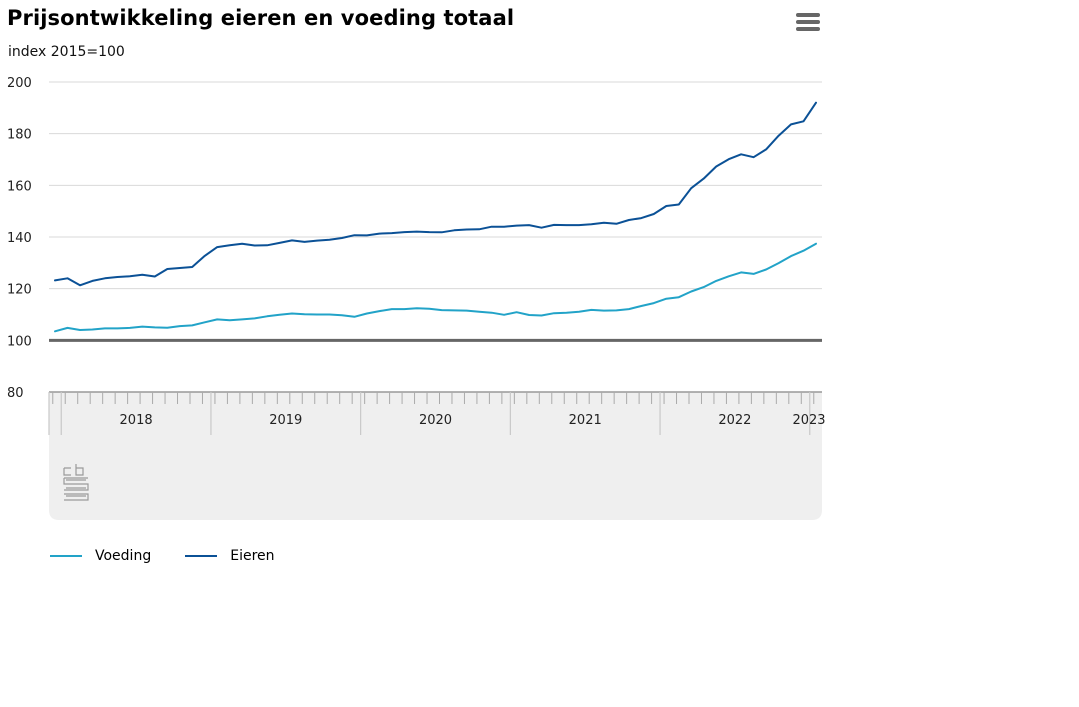  What do you see at coordinates (15, 393) in the screenshot?
I see `y-tick-label: 80` at bounding box center [15, 393].